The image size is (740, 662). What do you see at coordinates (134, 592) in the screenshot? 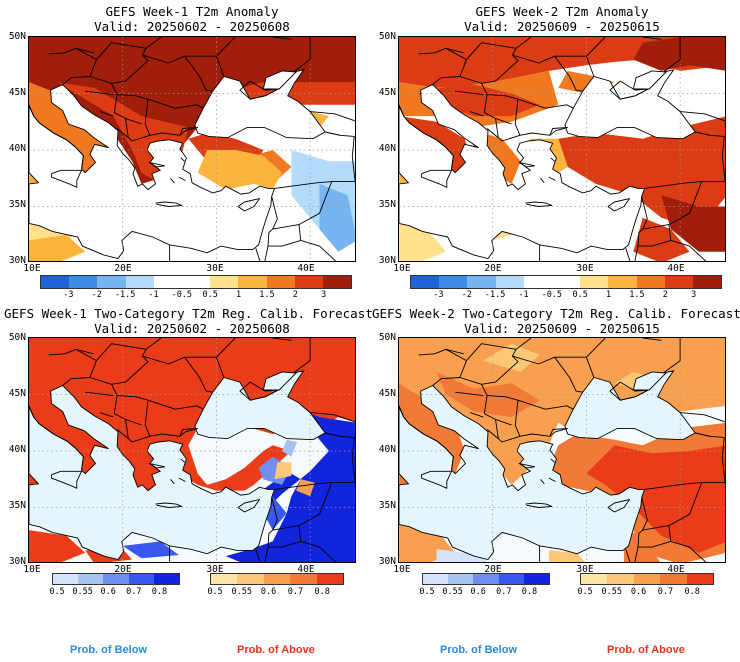
I see `colorbar-label: 0.7` at bounding box center [134, 592].